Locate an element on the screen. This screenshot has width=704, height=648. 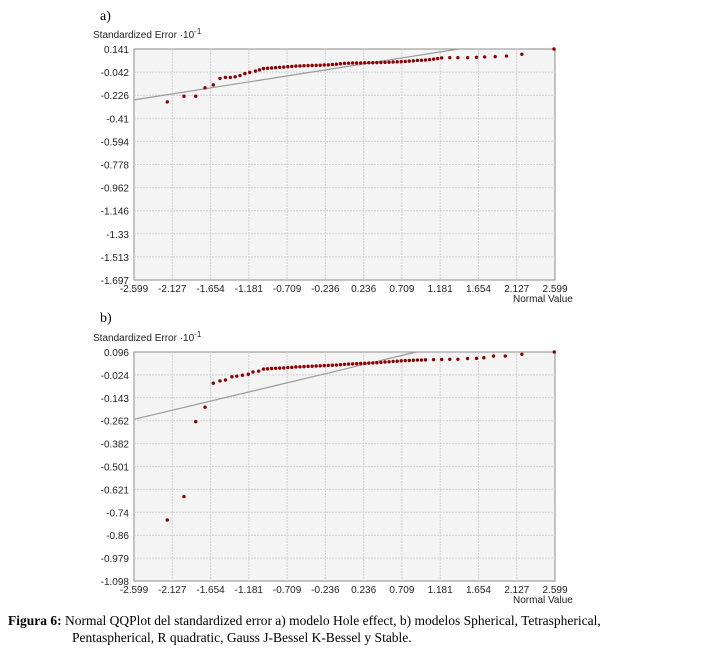
x-tick-label: 1.181 is located at coordinates (440, 590).